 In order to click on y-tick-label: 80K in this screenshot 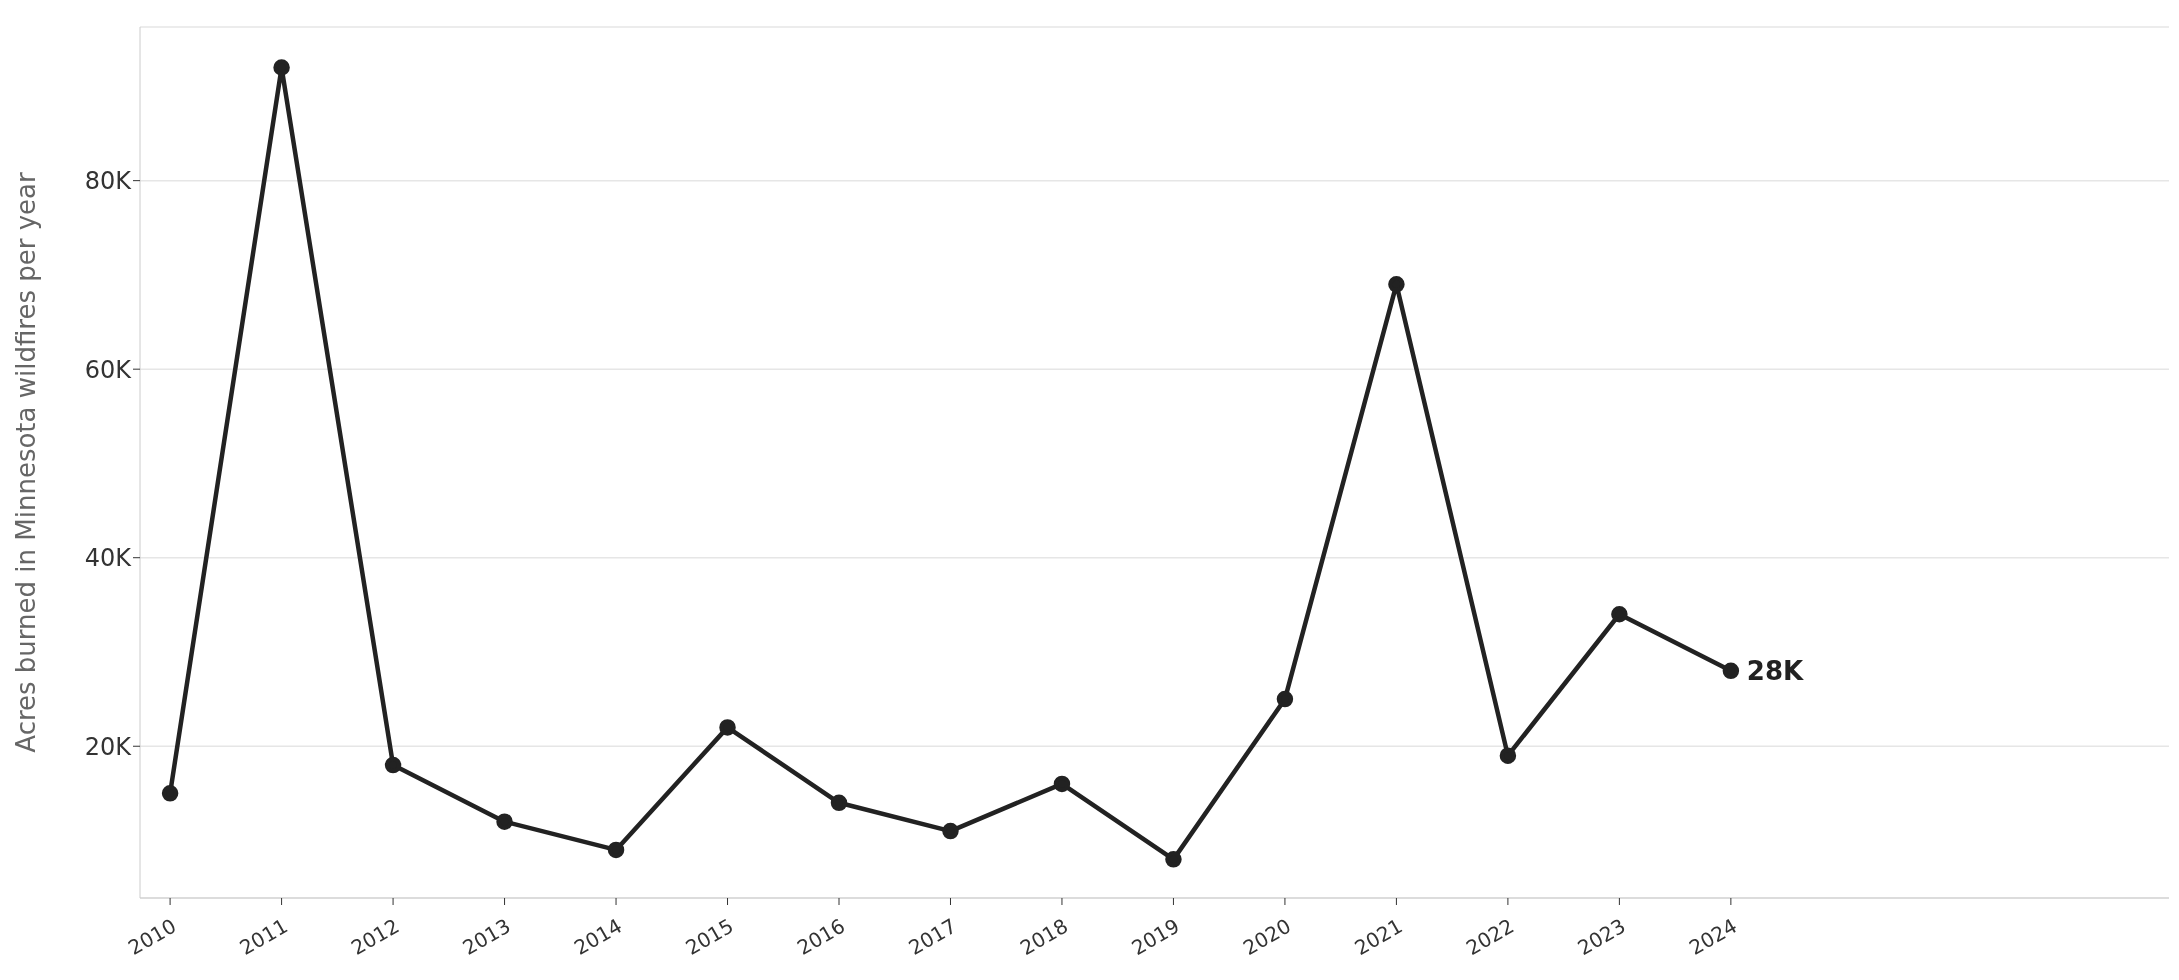, I will do `click(108, 181)`.